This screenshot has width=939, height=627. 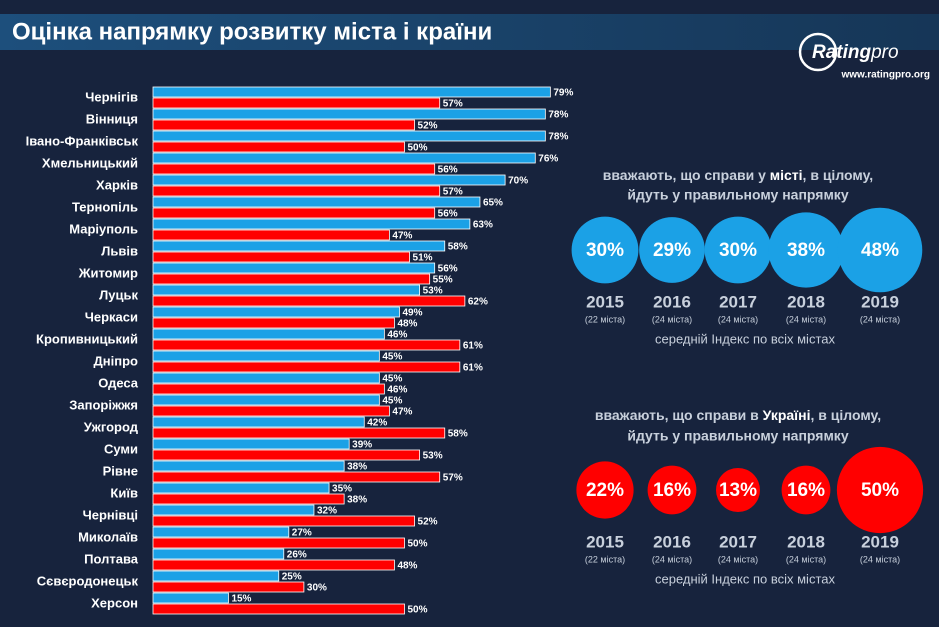 I want to click on value-label: 42%, so click(x=377, y=423).